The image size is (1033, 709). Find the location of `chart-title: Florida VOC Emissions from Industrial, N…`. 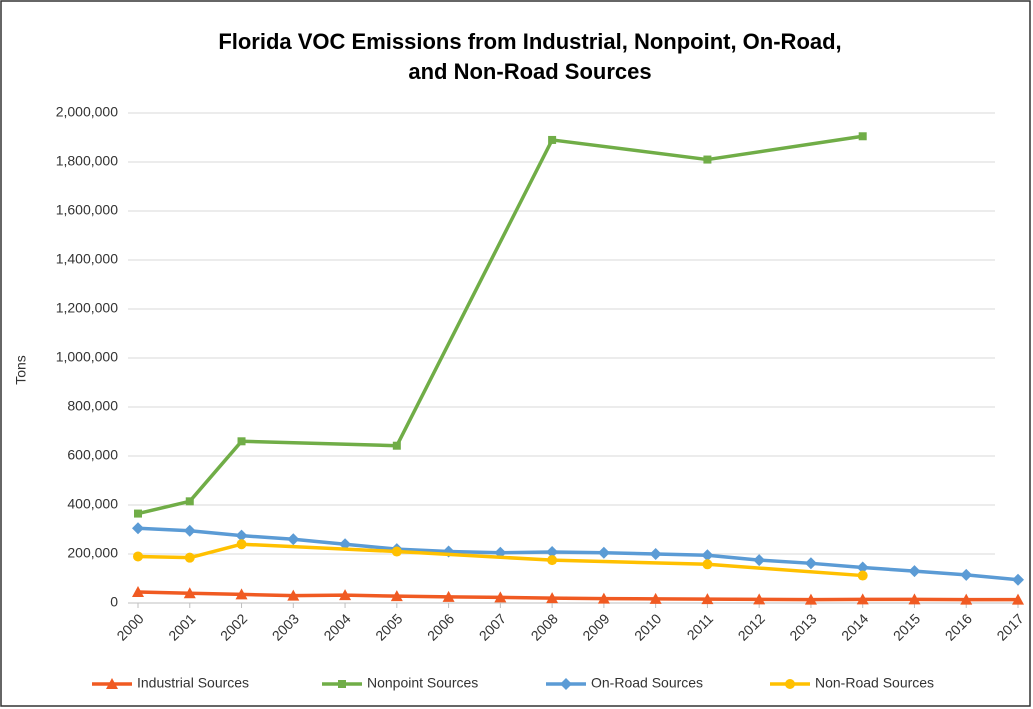

chart-title: Florida VOC Emissions from Industrial, N… is located at coordinates (529, 41).